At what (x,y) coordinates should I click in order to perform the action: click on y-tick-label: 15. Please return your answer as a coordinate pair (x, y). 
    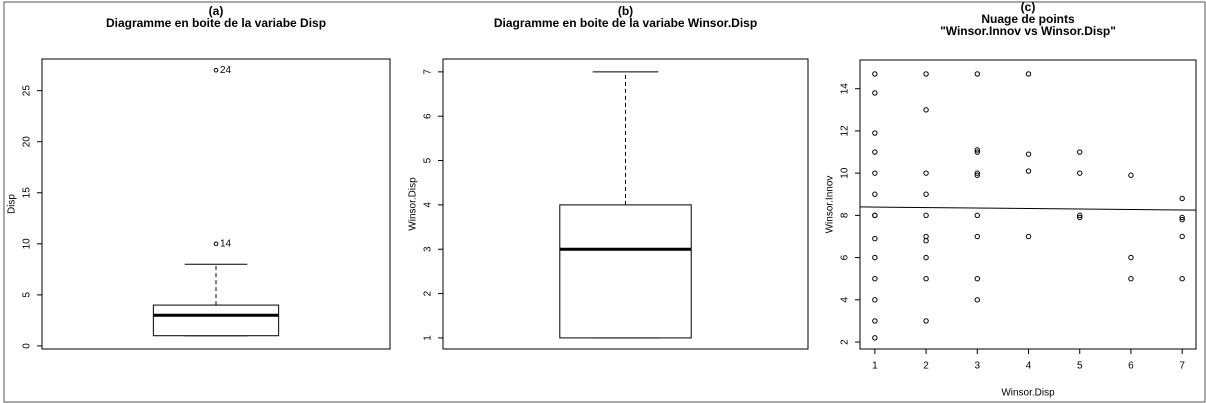
    Looking at the image, I should click on (27, 193).